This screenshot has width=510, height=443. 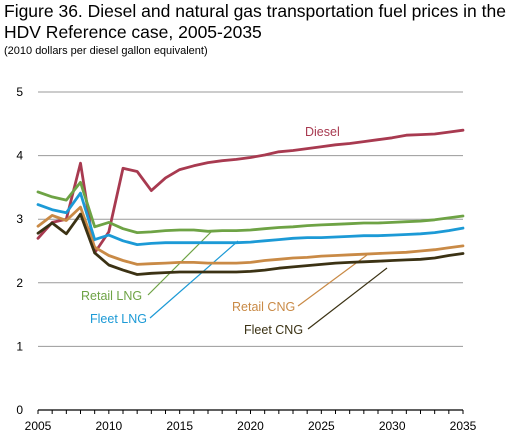 What do you see at coordinates (19, 410) in the screenshot?
I see `y-tick-label-0: 0` at bounding box center [19, 410].